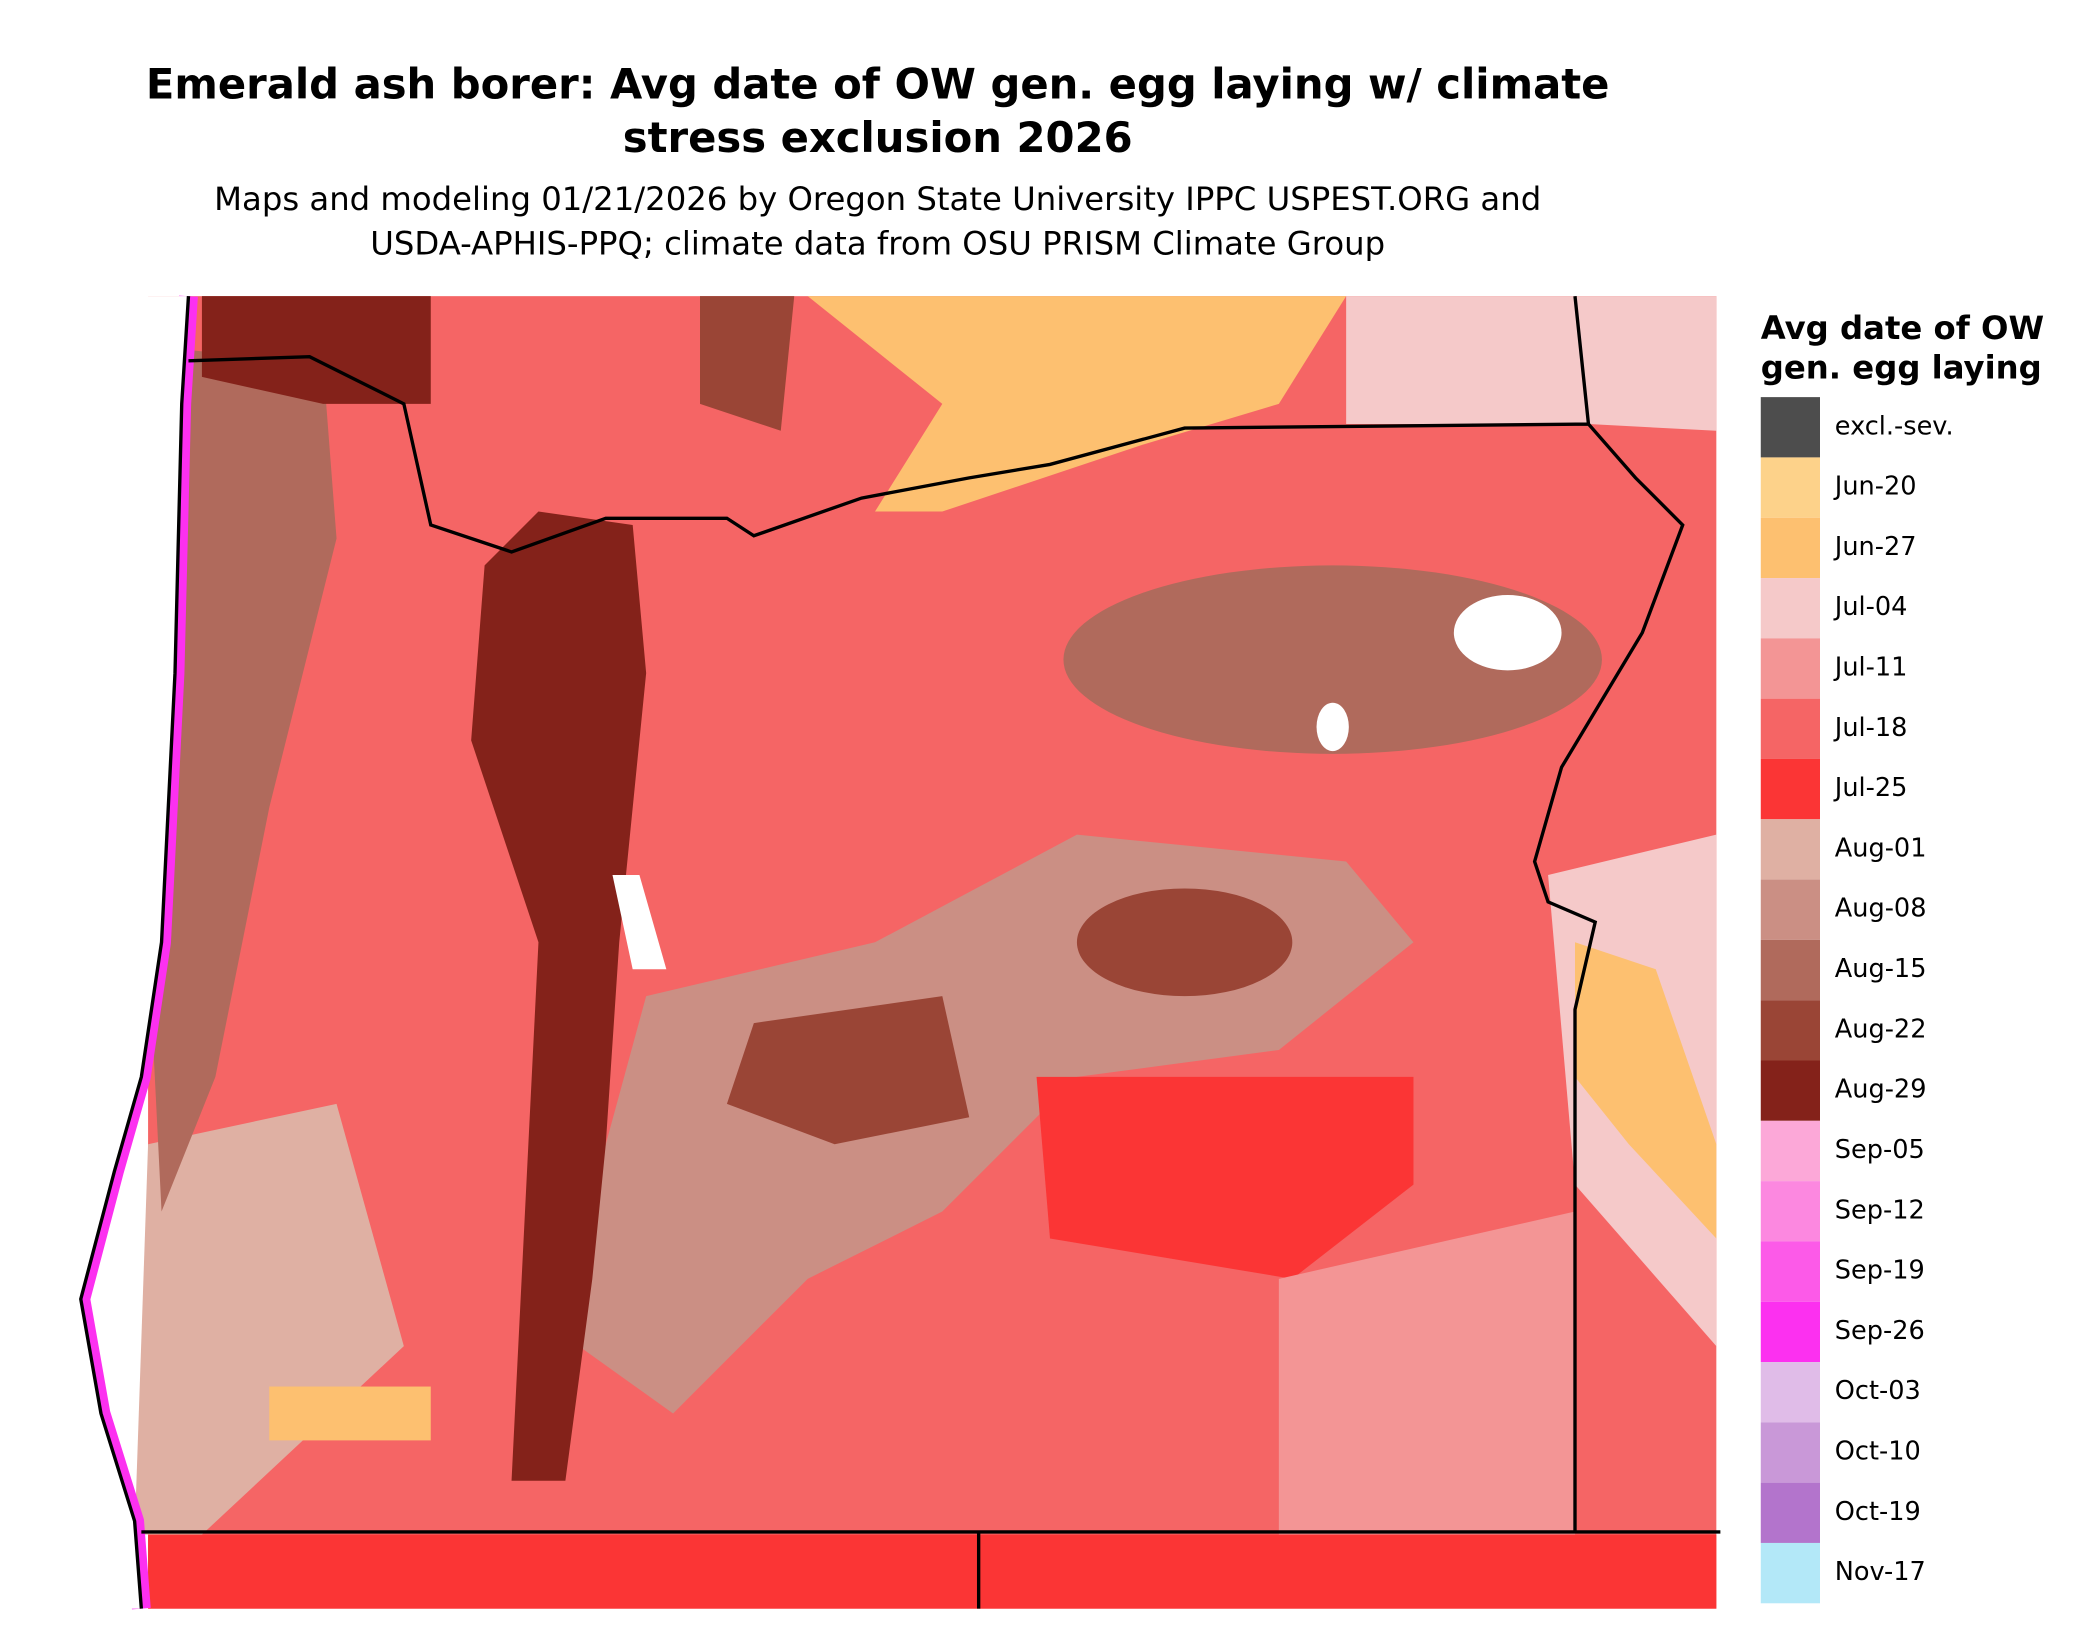 This screenshot has height=1645, width=2100. I want to click on title-line: stress exclusion 2026, so click(878, 137).